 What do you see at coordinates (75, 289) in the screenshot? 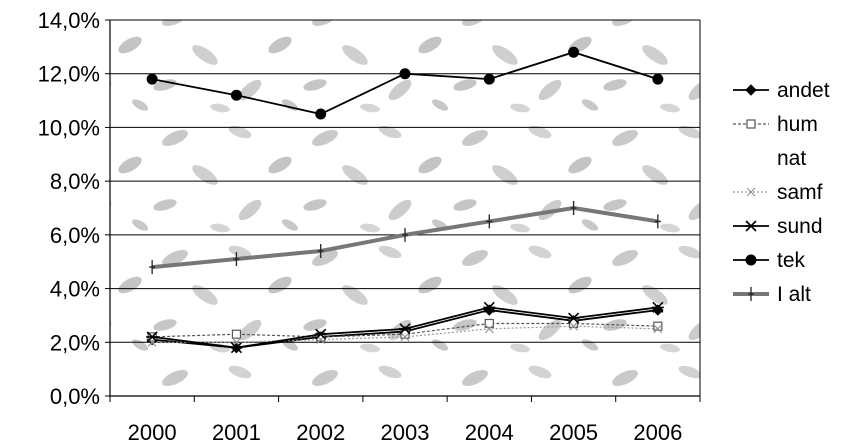
I see `y-tick-label: 4,0%` at bounding box center [75, 289].